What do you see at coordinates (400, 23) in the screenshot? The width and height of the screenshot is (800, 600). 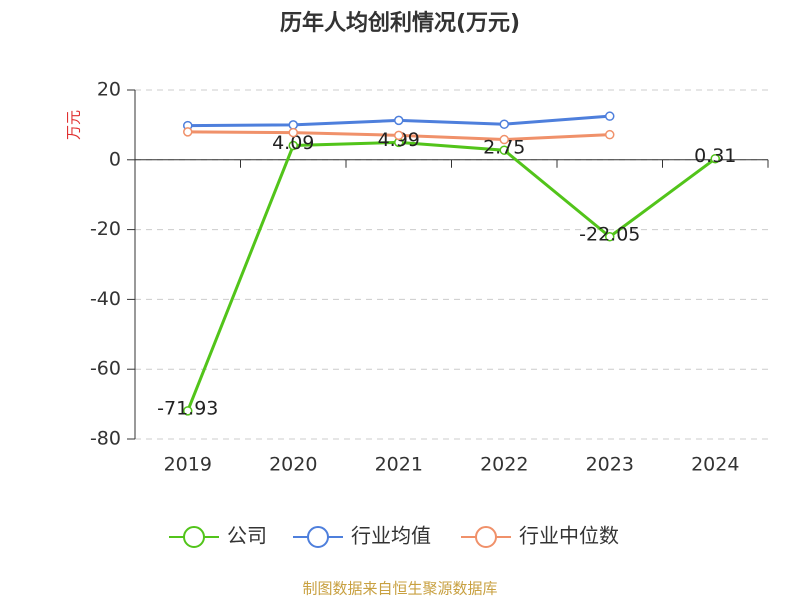 I see `chart-title: 历年人均创利情况(万元)` at bounding box center [400, 23].